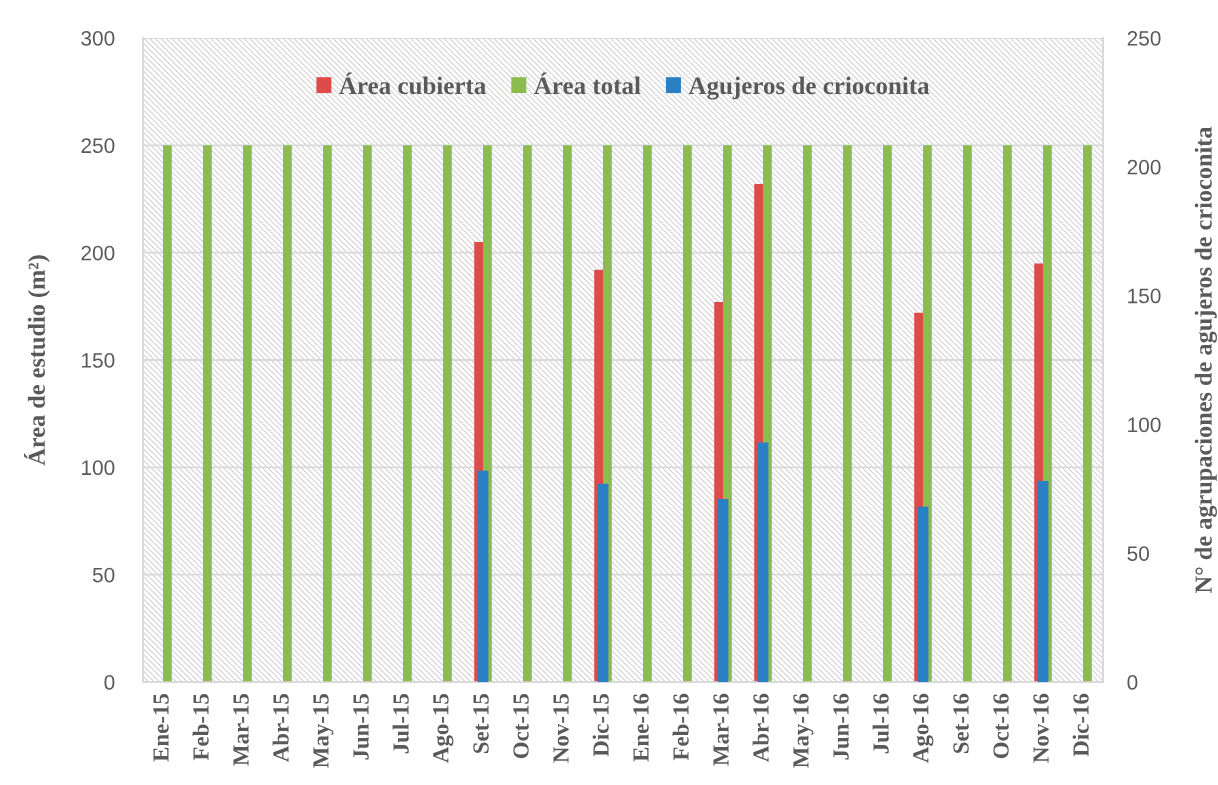 This screenshot has height=785, width=1218. I want to click on legend-label: Área cubierta, so click(412, 83).